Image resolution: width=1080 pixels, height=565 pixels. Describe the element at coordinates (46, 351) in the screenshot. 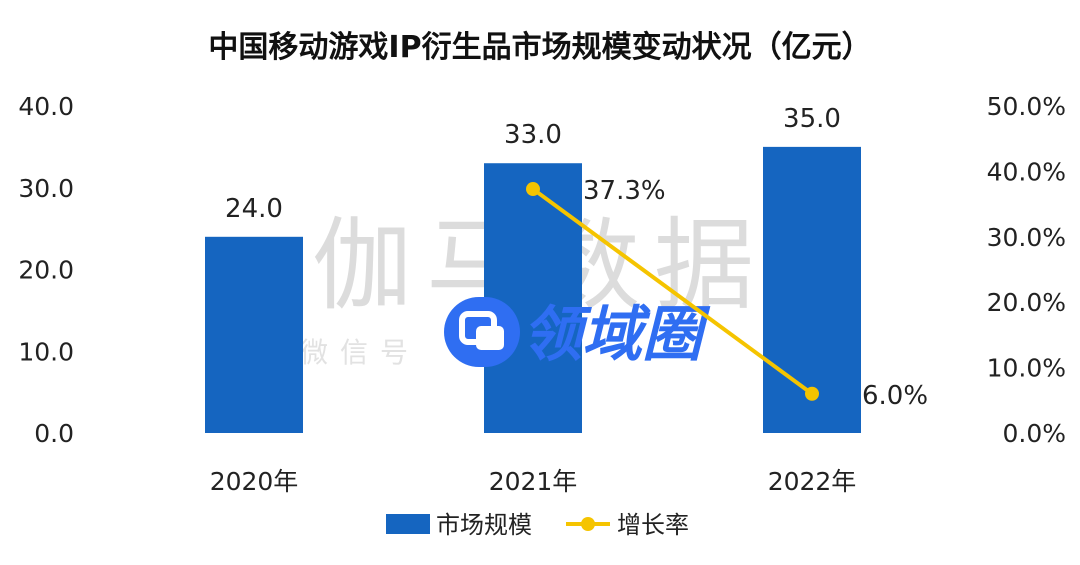

I see `y-left-tick-label: 10.0` at that location.